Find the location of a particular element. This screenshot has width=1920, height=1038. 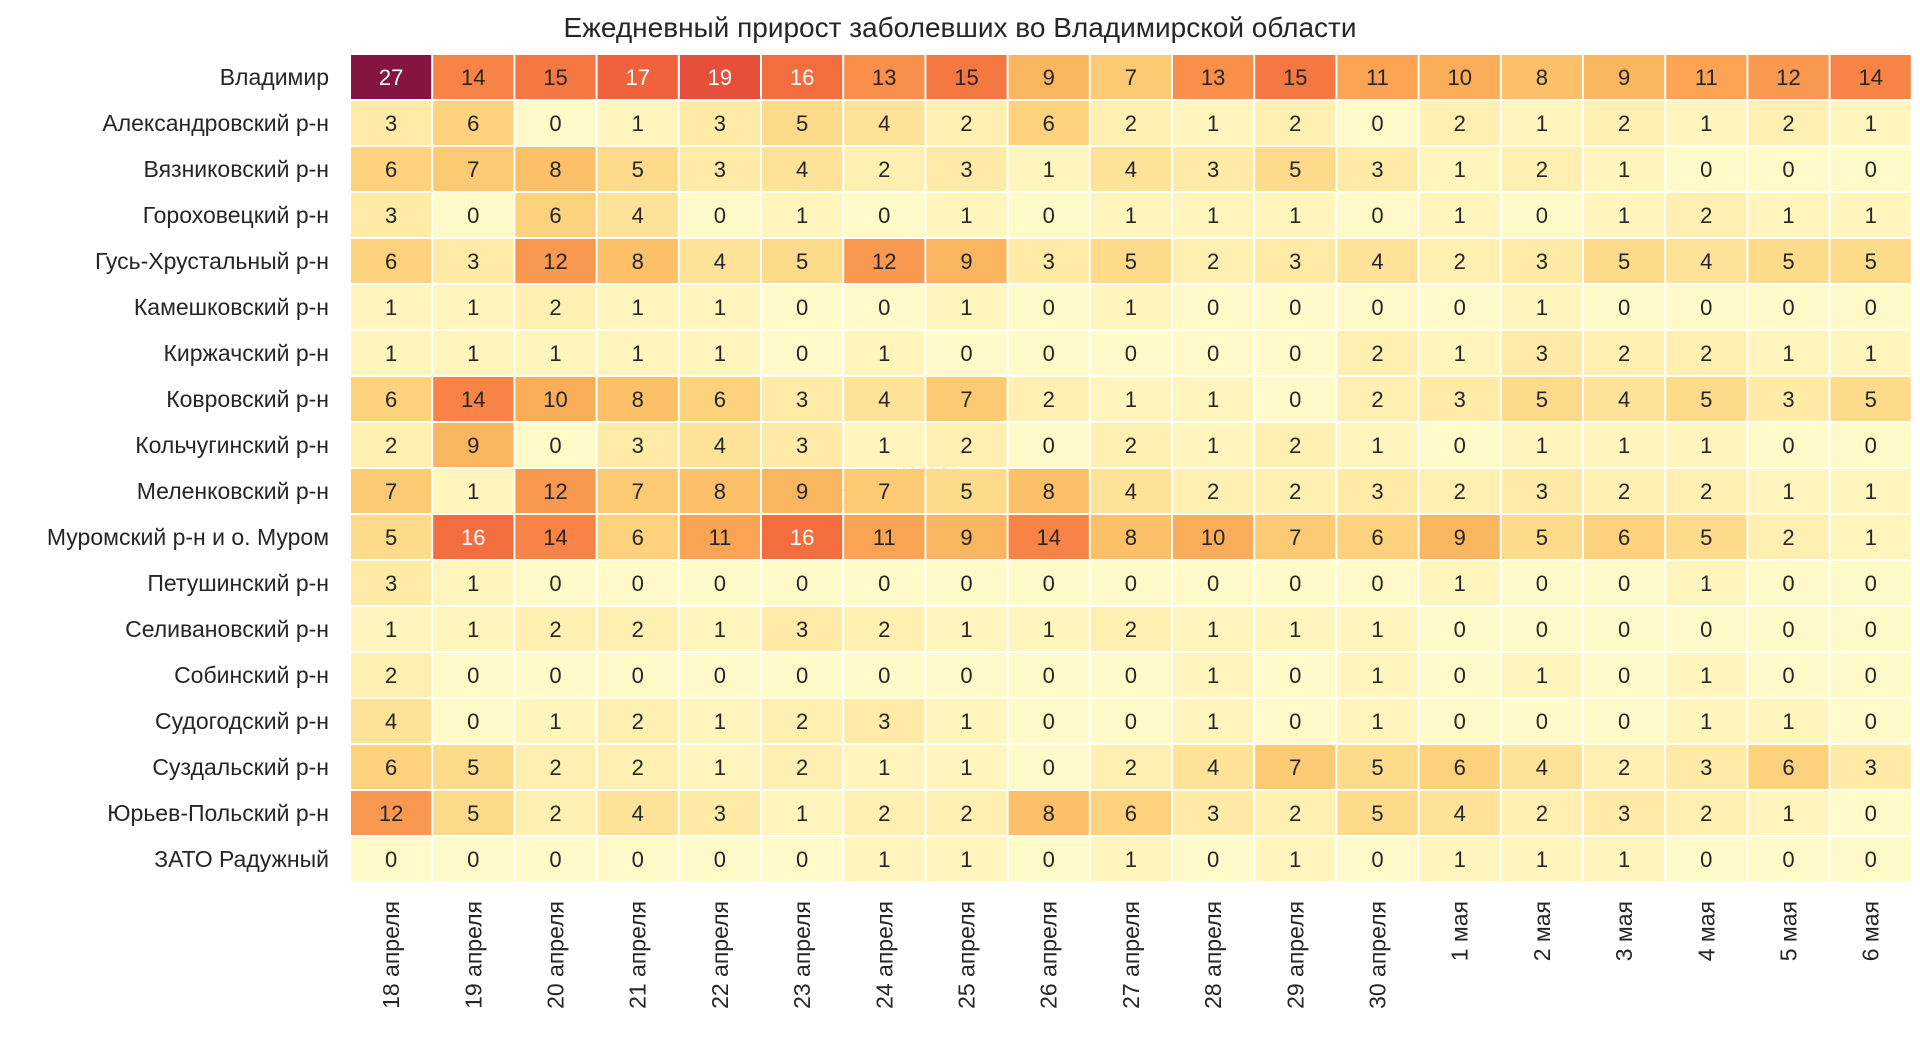

row-label: Селивановский р-н is located at coordinates (227, 629).